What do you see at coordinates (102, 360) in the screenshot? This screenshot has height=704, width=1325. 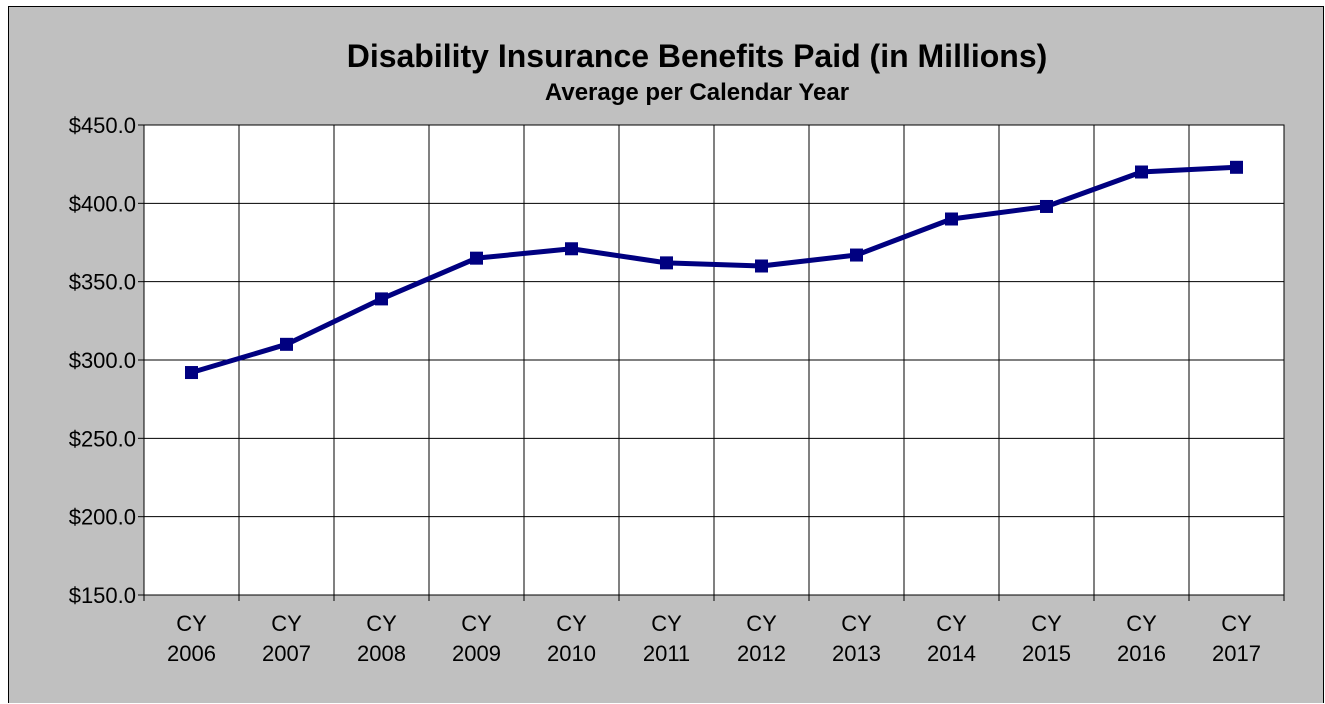 I see `y-tick-label: $300.0` at bounding box center [102, 360].